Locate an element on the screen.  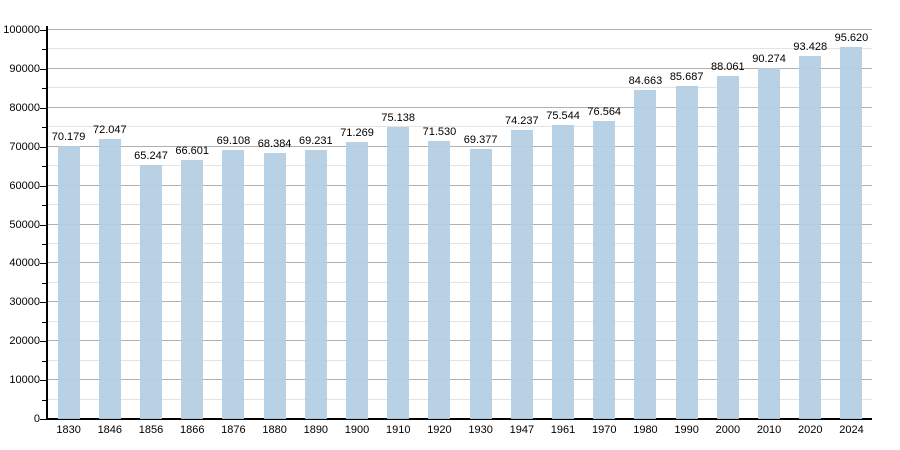
x-axis-label-2024: 2024 is located at coordinates (851, 430).